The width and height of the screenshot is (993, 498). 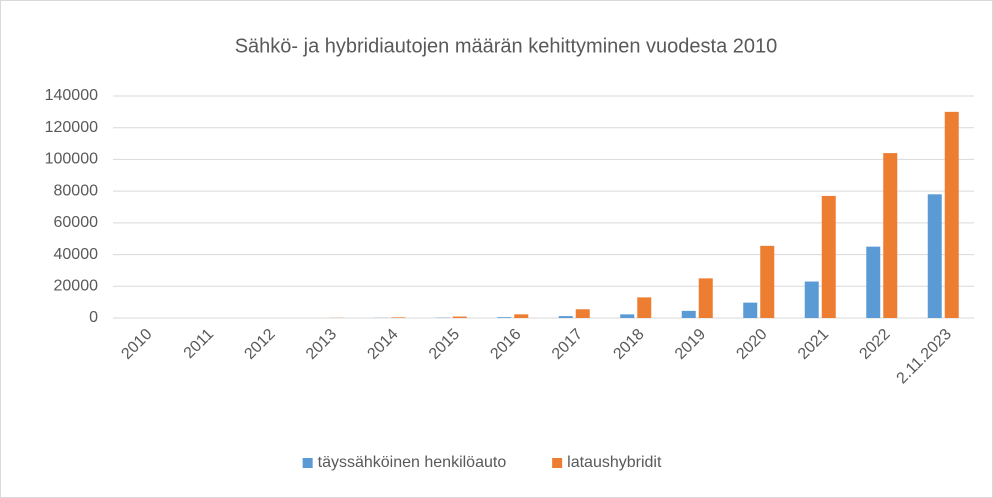 I want to click on y-tick-label: 100000, so click(x=71, y=159).